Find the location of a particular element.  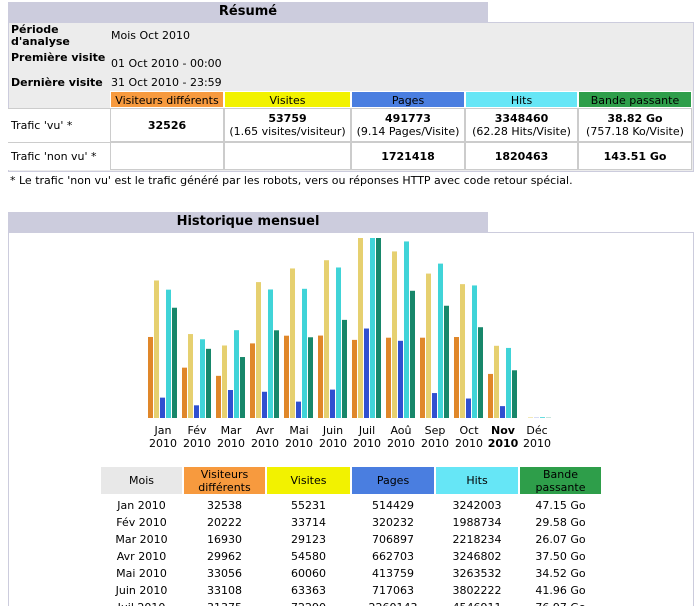

month-label: Jan is located at coordinates (163, 430).